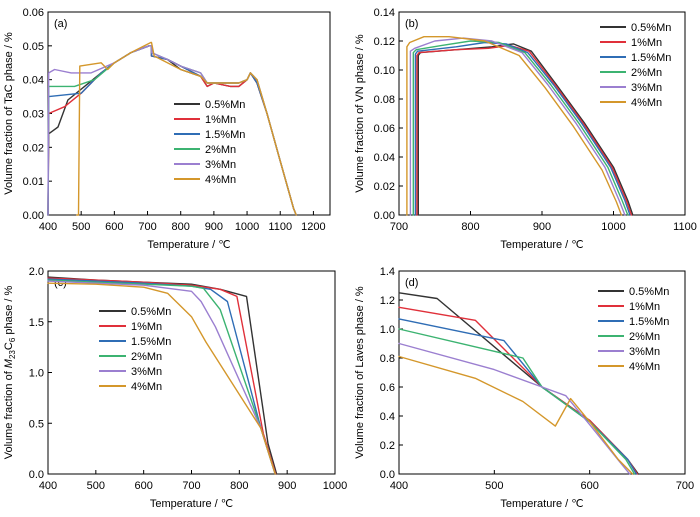 The image size is (700, 517). Describe the element at coordinates (384, 100) in the screenshot. I see `y-tick-label: 0.08` at that location.